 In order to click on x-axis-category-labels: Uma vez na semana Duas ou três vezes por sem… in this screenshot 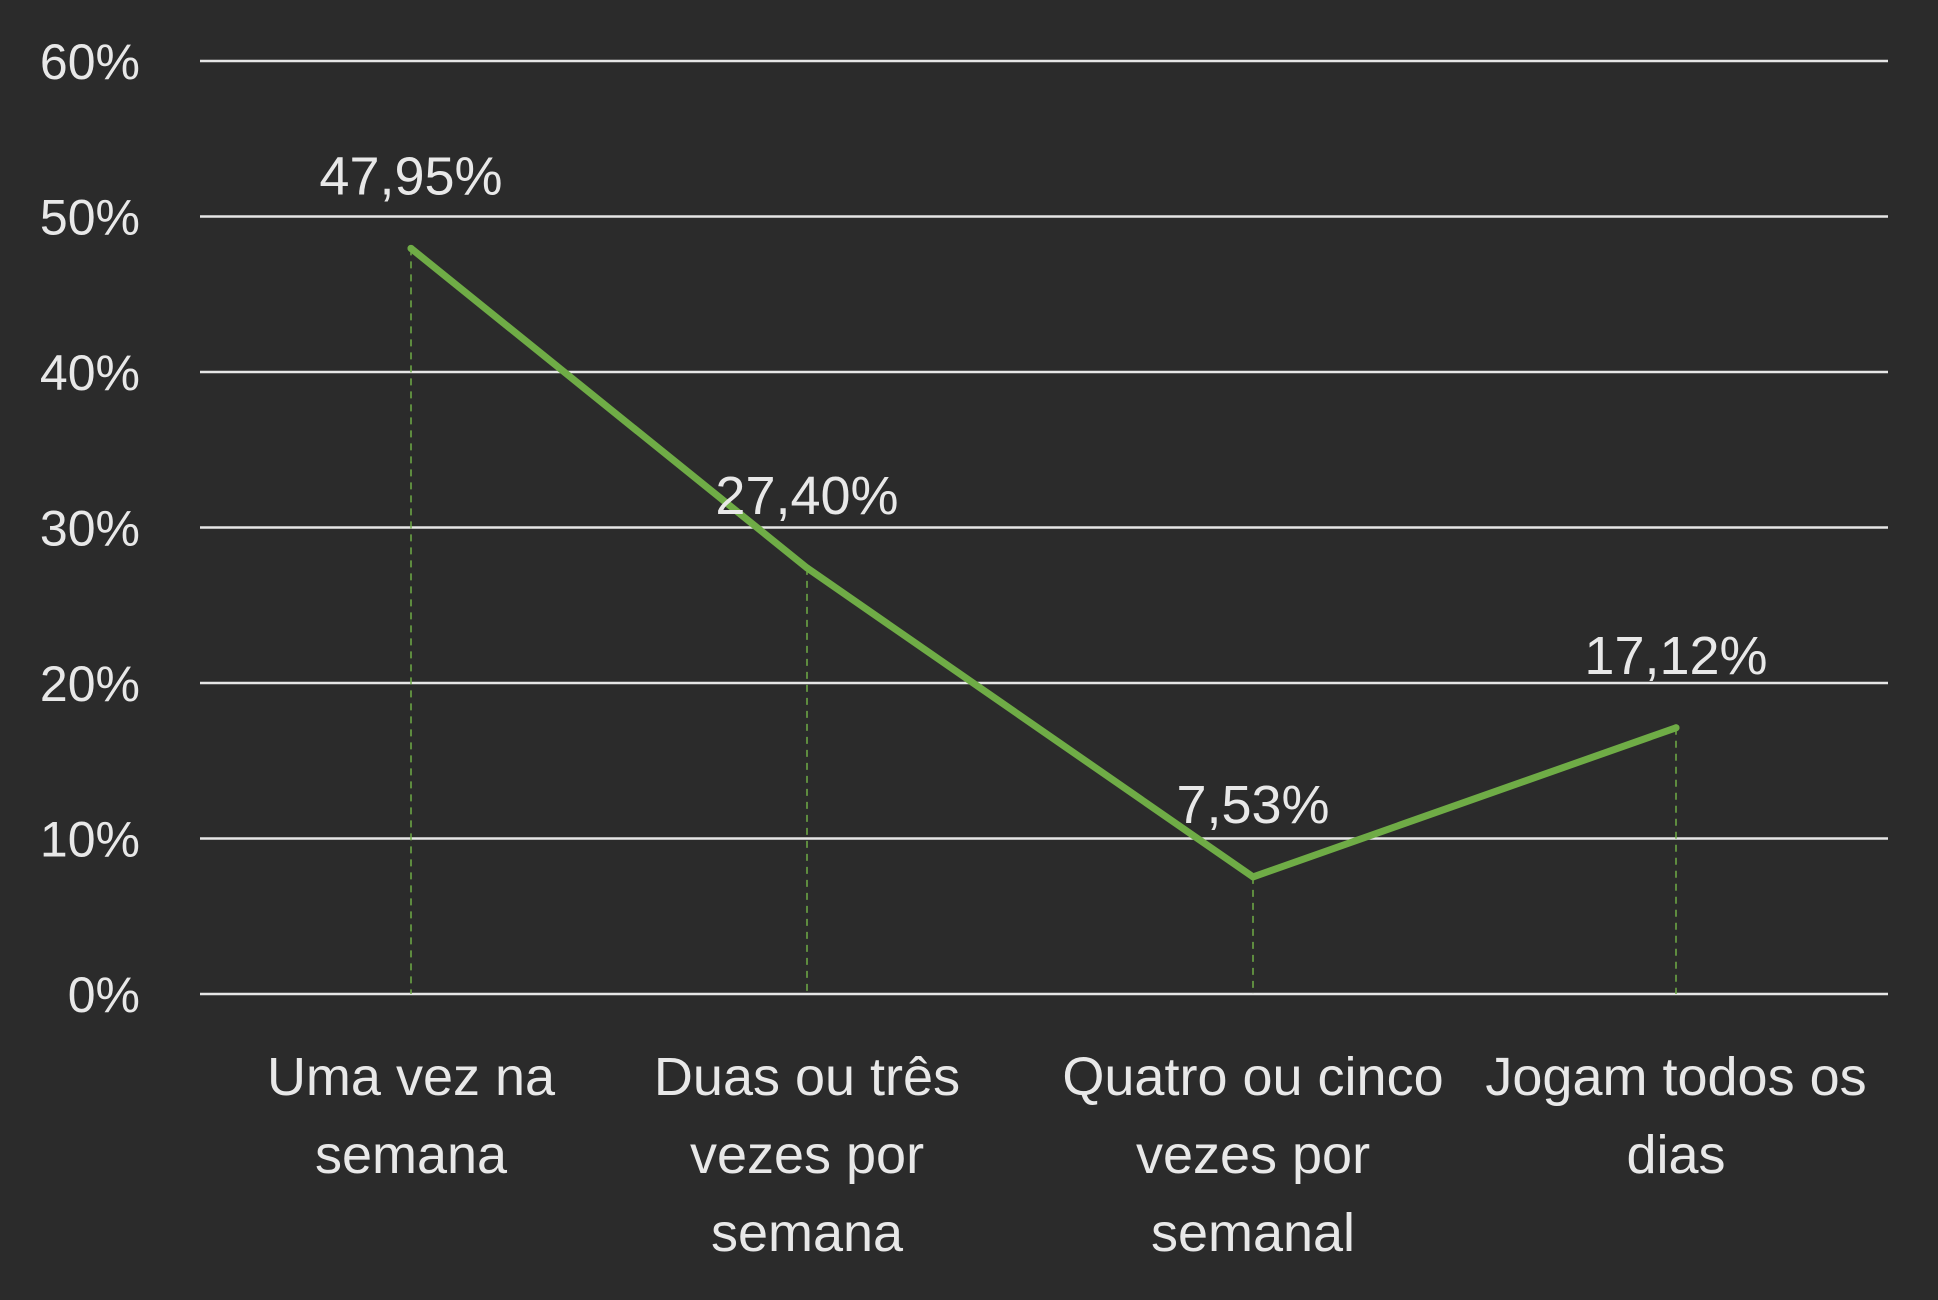, I will do `click(1067, 1155)`.